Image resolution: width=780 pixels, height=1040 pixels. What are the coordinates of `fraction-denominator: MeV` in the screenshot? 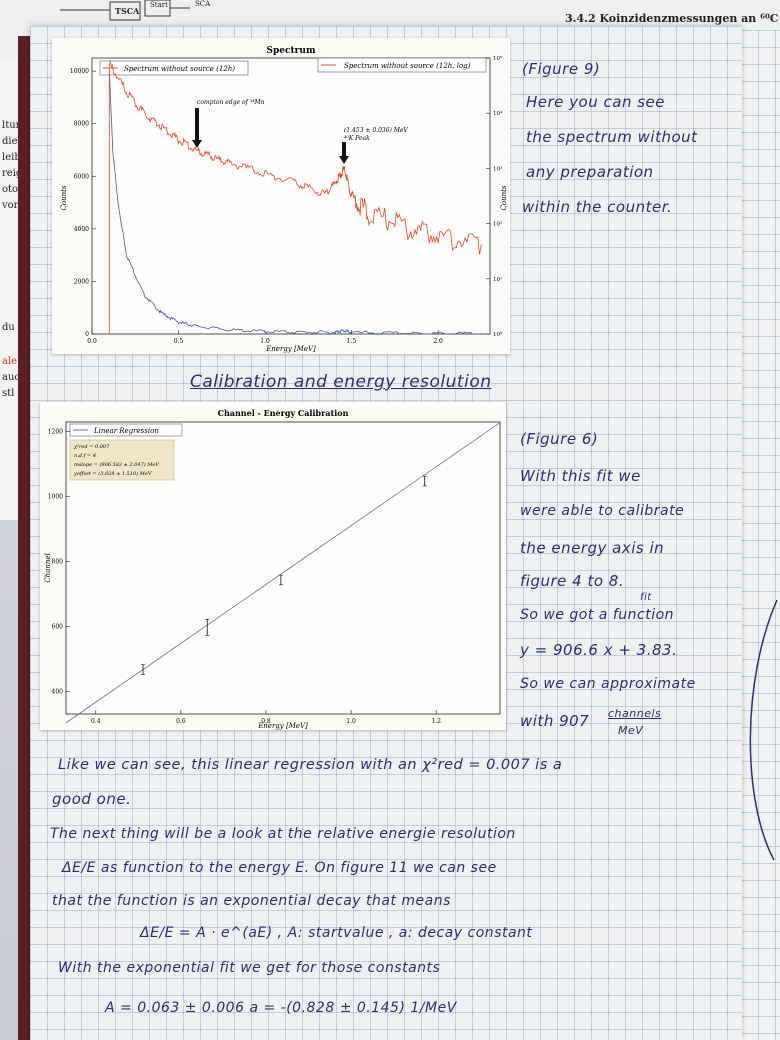 It's located at (631, 730).